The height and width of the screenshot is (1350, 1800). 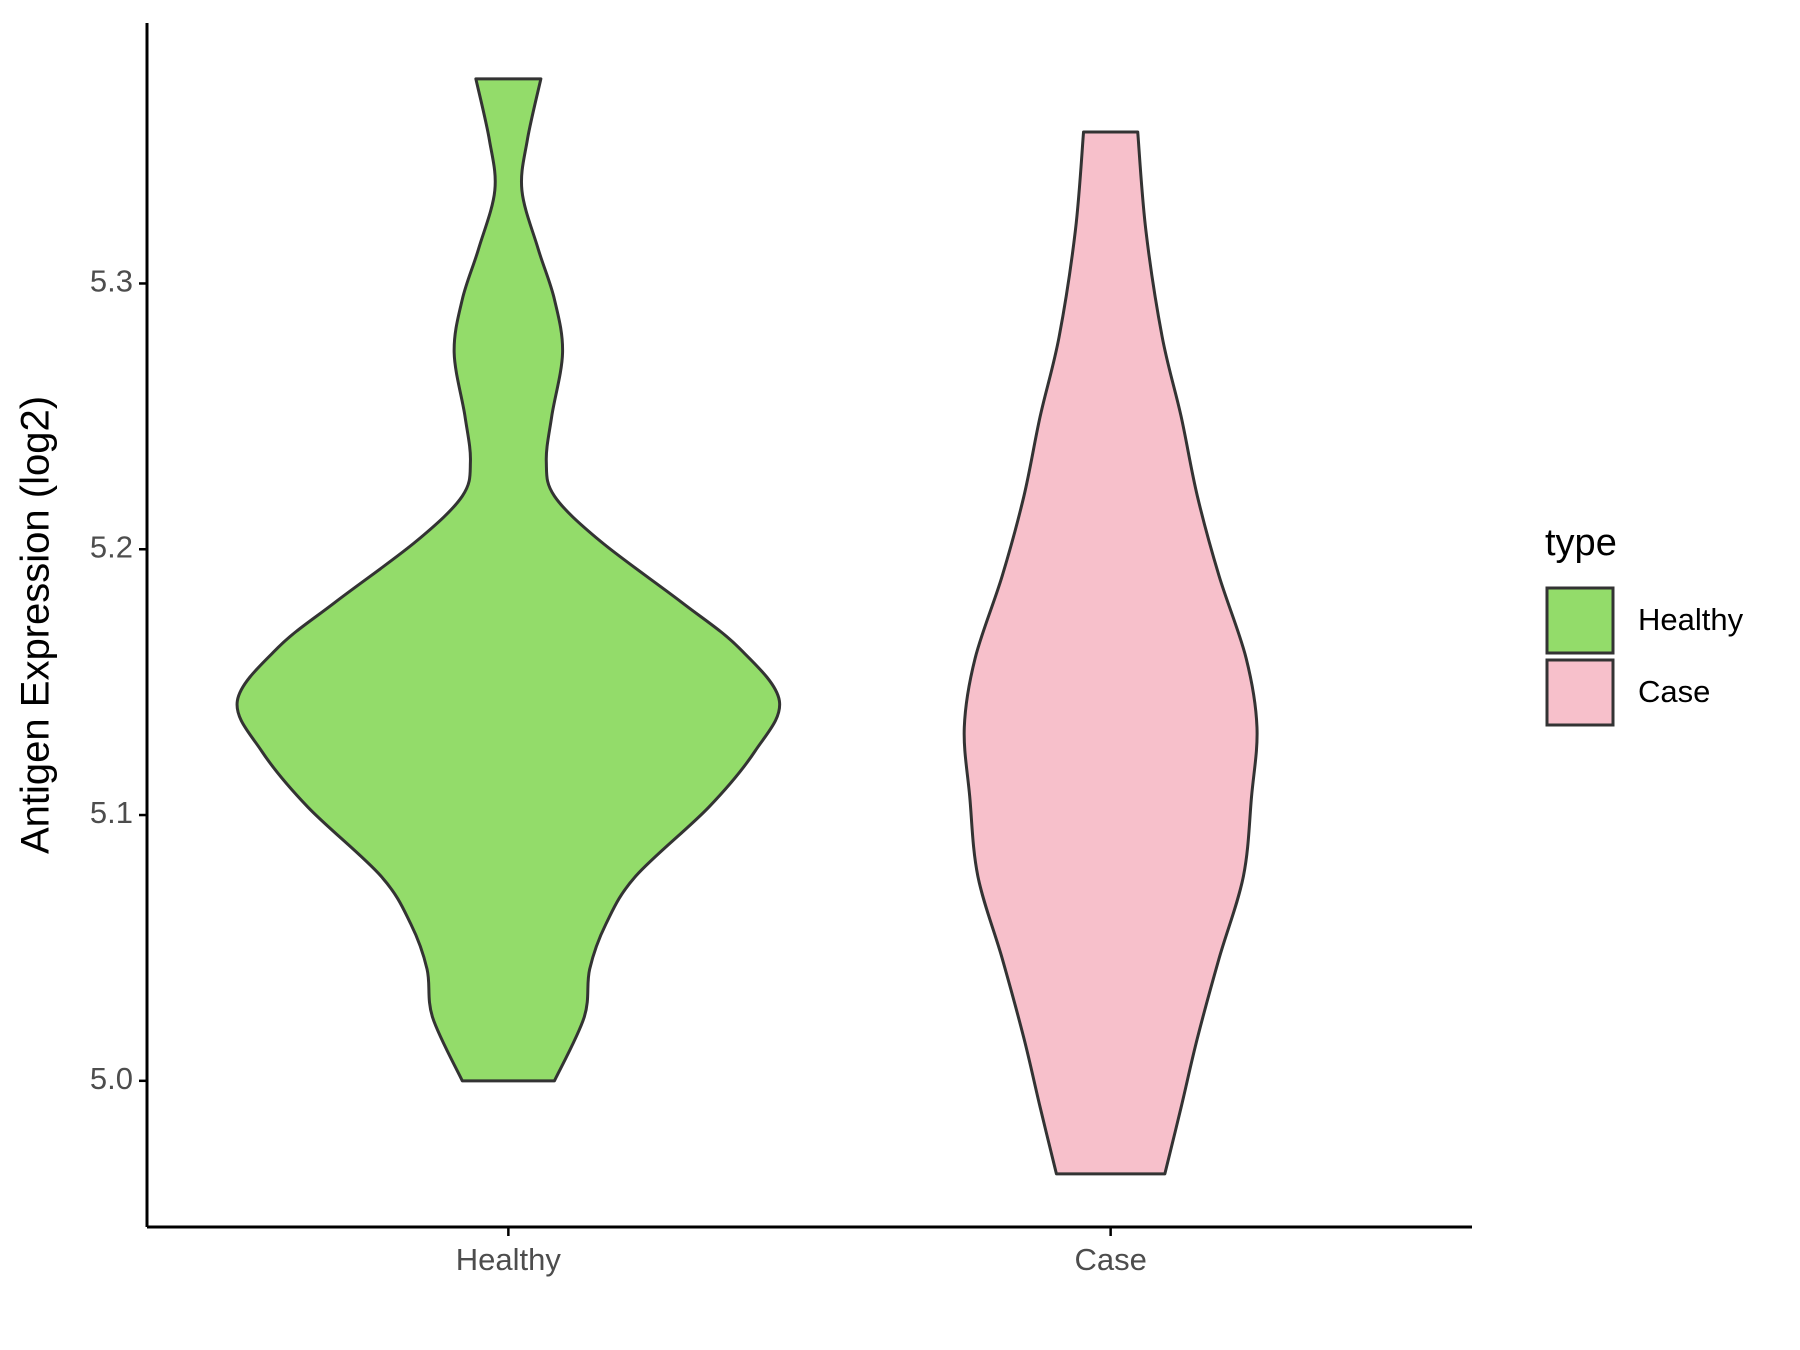 What do you see at coordinates (509, 1259) in the screenshot?
I see `x-tick-label: Healthy` at bounding box center [509, 1259].